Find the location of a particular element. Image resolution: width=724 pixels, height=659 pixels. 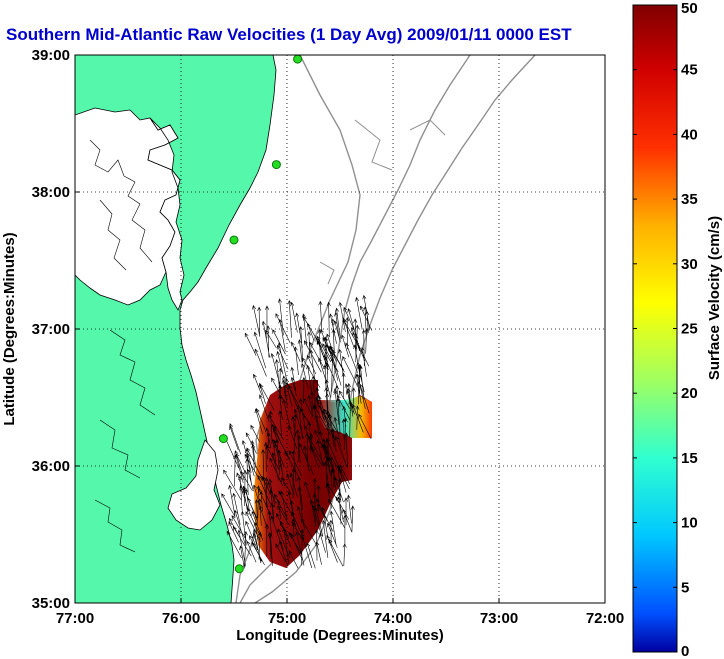

colorbar-ticks: 0 5 10 15 20 25 30 35 40 45 50 is located at coordinates (665, 329).